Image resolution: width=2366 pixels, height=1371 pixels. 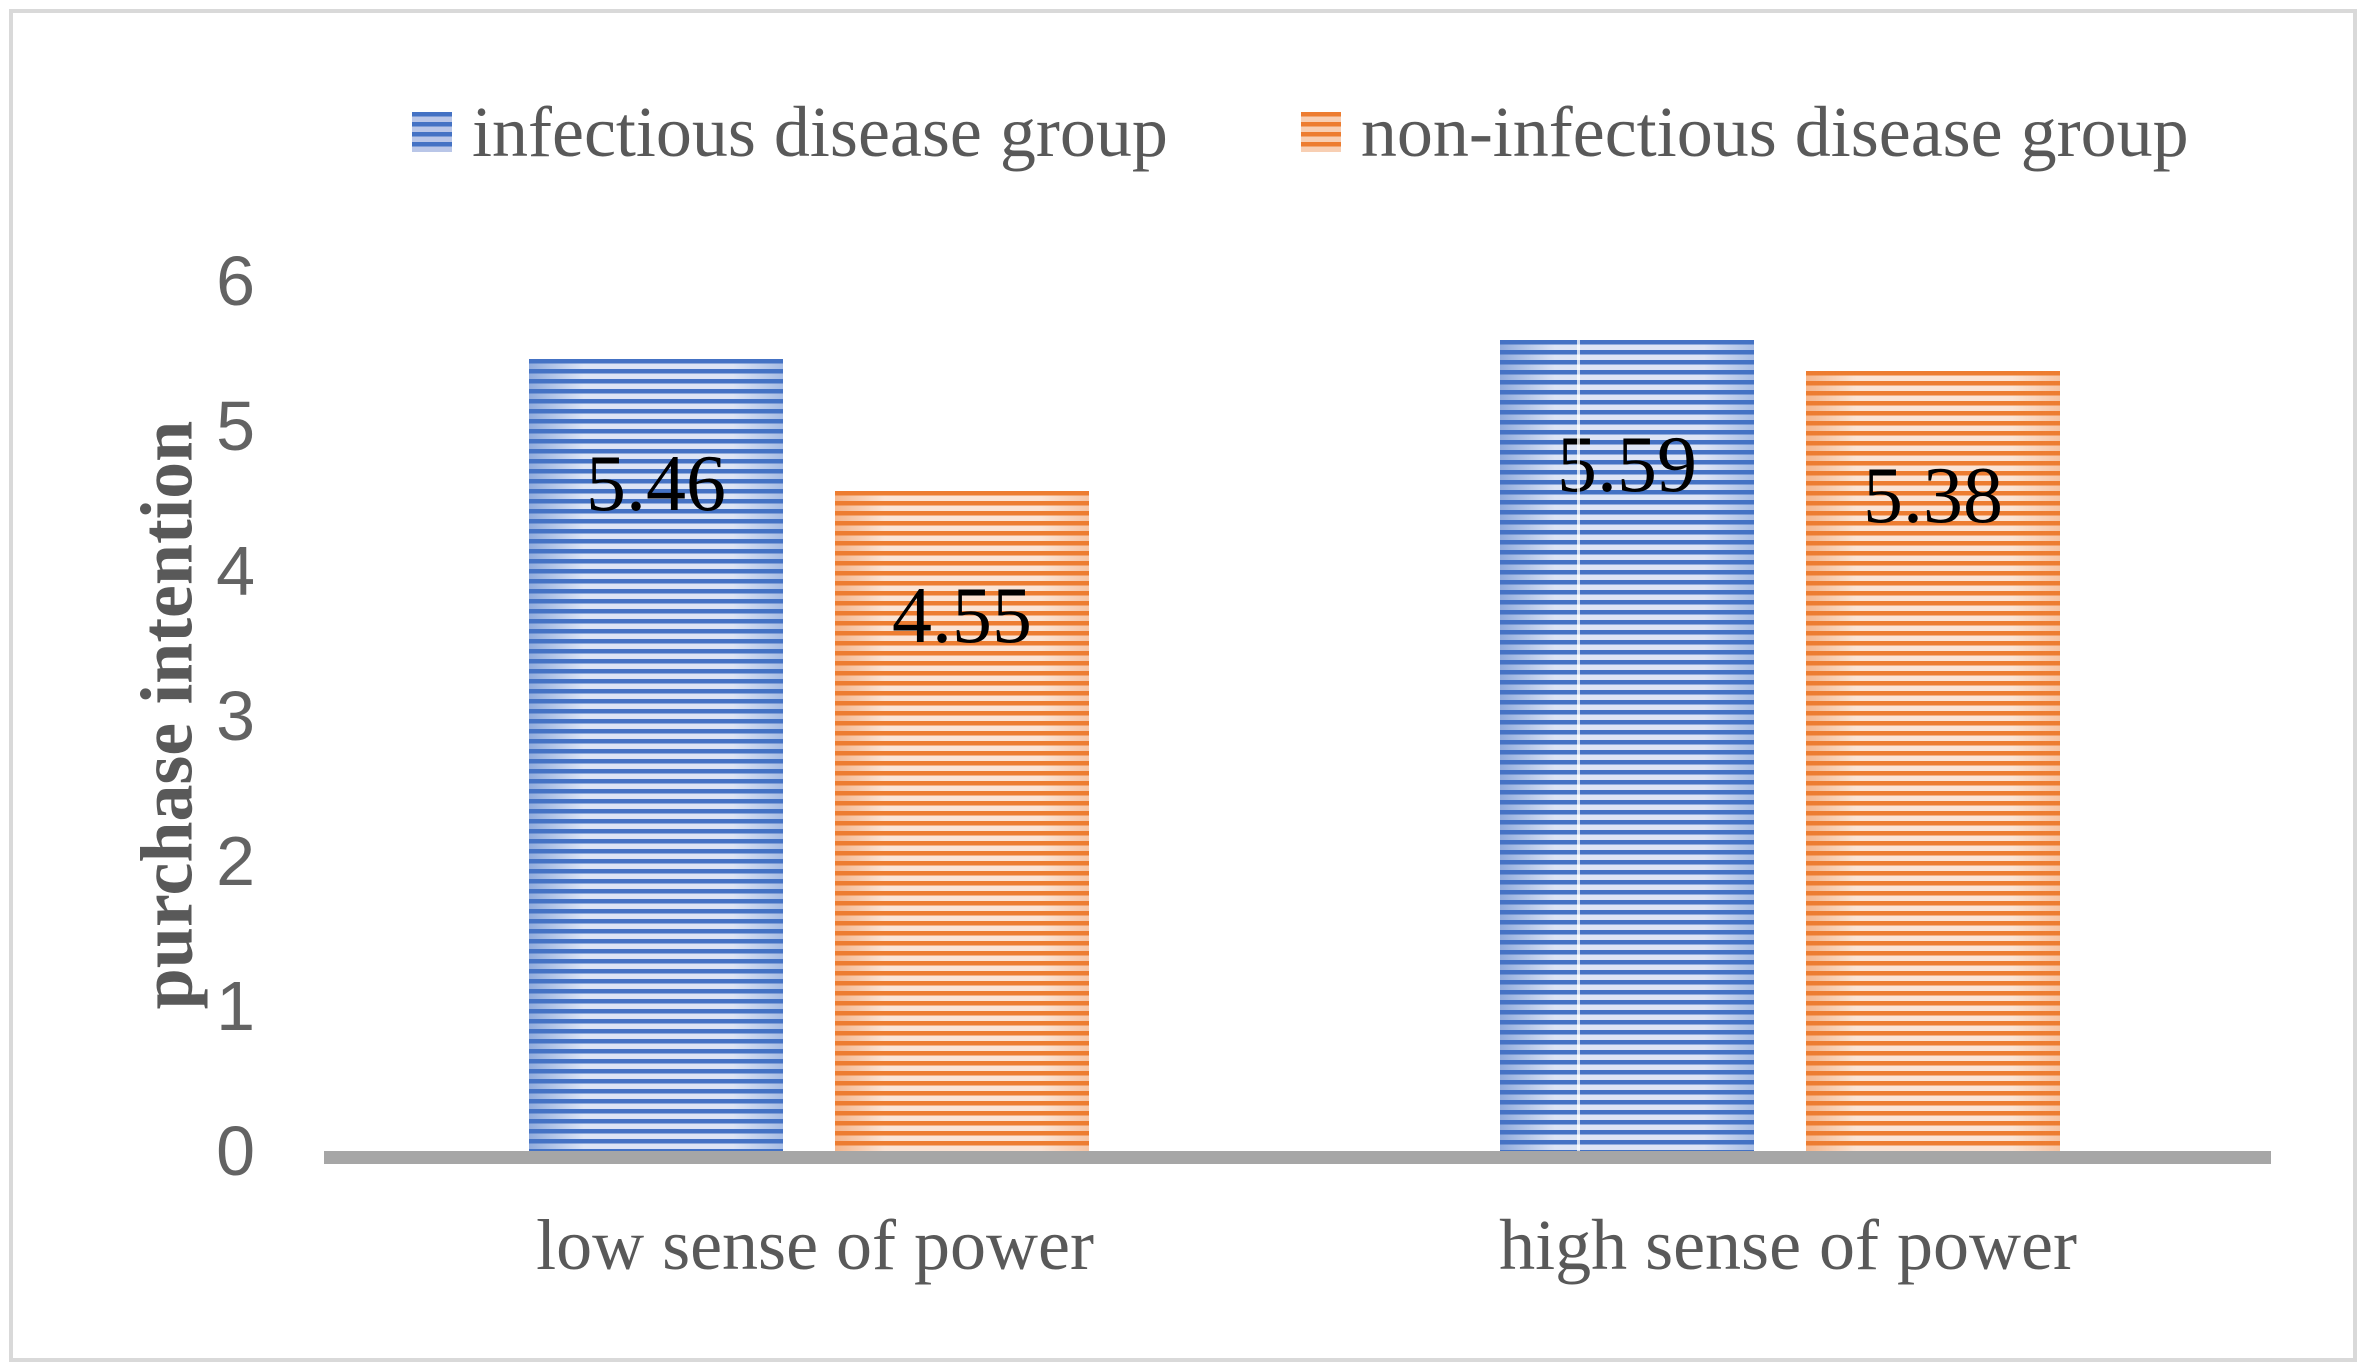 I want to click on y-tick-label: 5, so click(x=235, y=426).